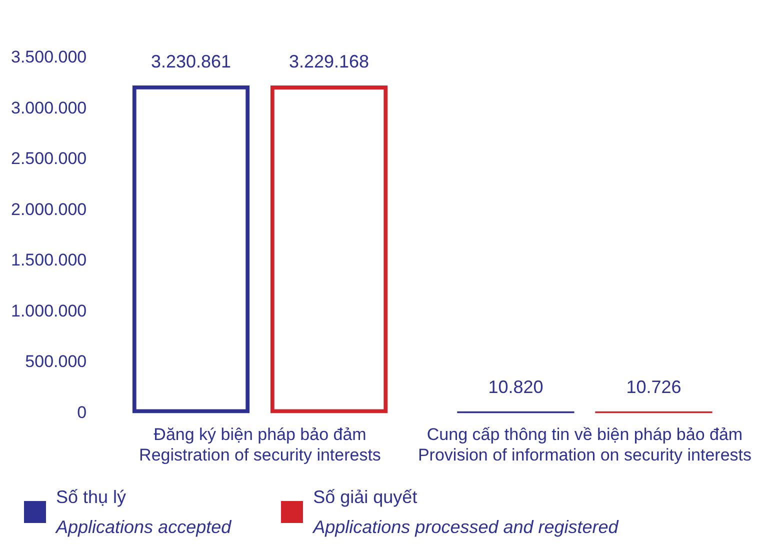 Image resolution: width=774 pixels, height=555 pixels. What do you see at coordinates (48, 260) in the screenshot?
I see `y-tick-label: 1.500.000` at bounding box center [48, 260].